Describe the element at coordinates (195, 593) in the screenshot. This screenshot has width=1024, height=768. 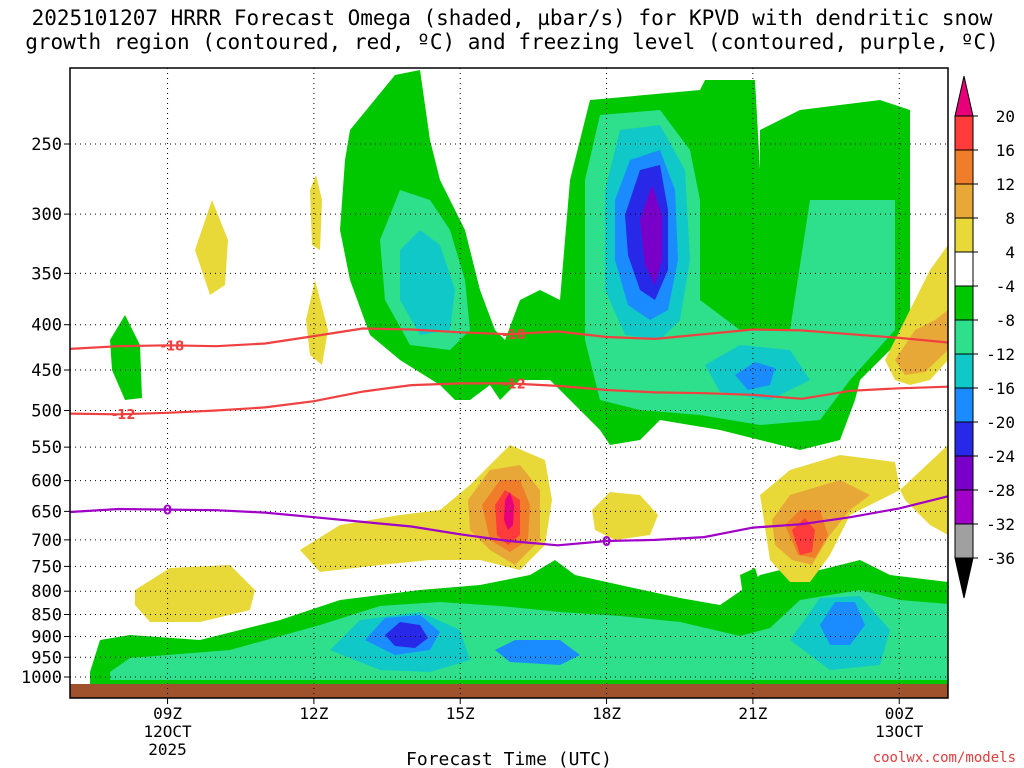
I see `omega-descent-lowleft` at that location.